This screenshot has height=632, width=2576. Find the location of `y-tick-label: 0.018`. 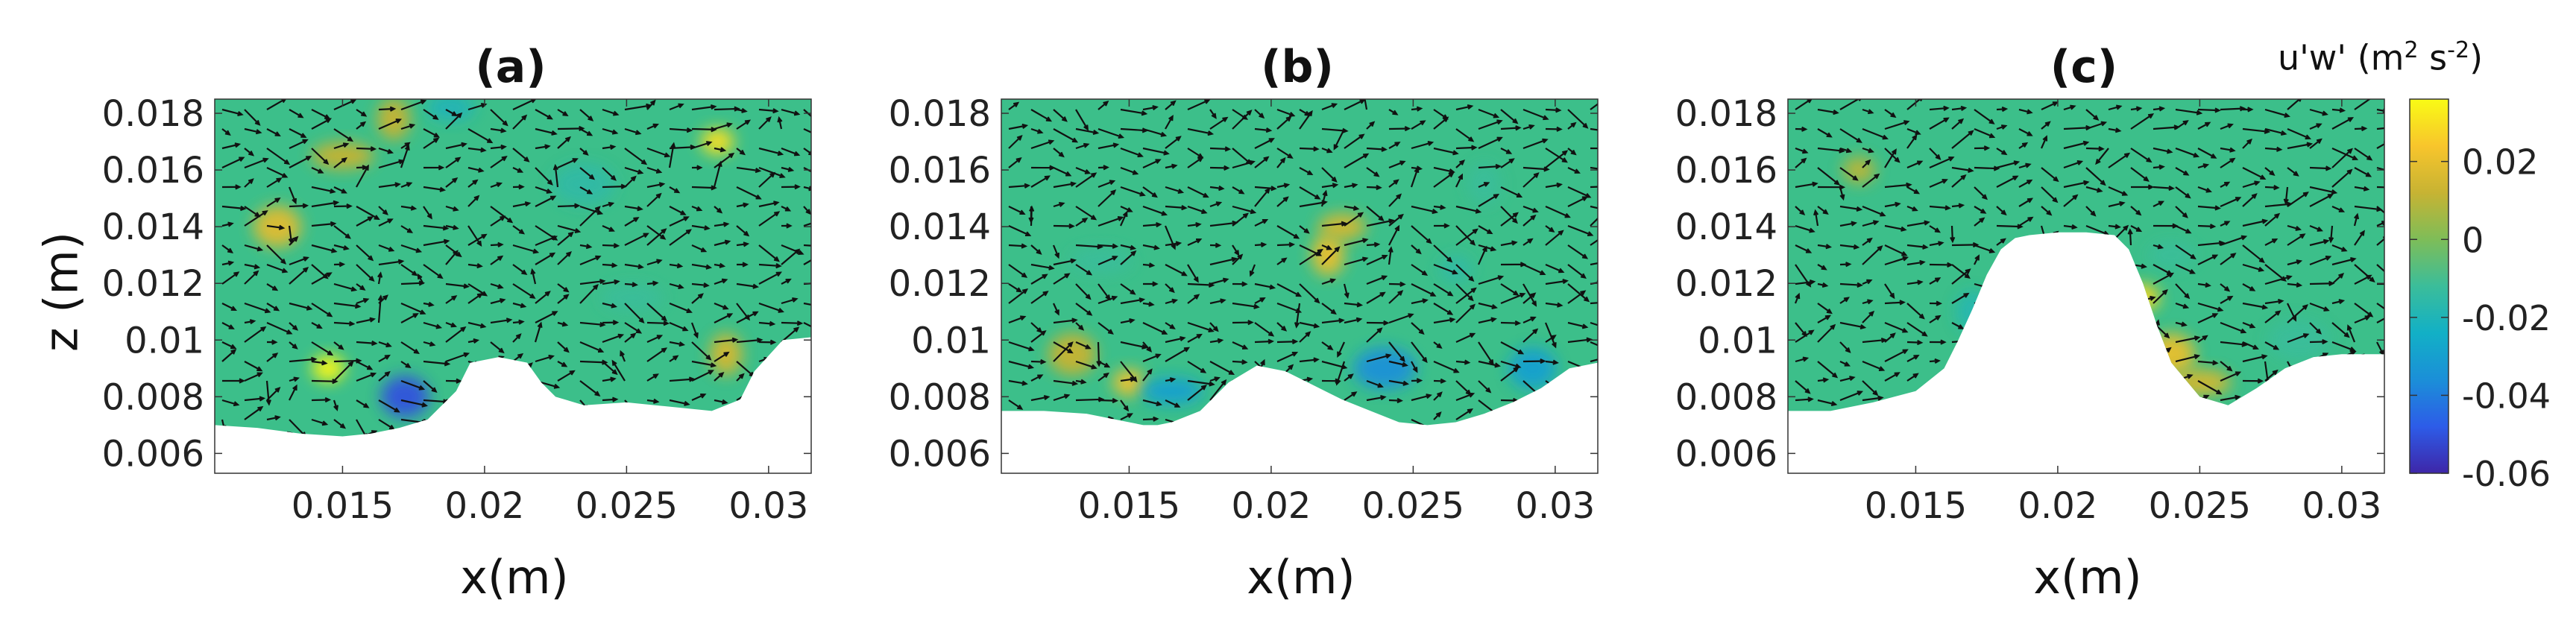

y-tick-label: 0.018 is located at coordinates (153, 114).